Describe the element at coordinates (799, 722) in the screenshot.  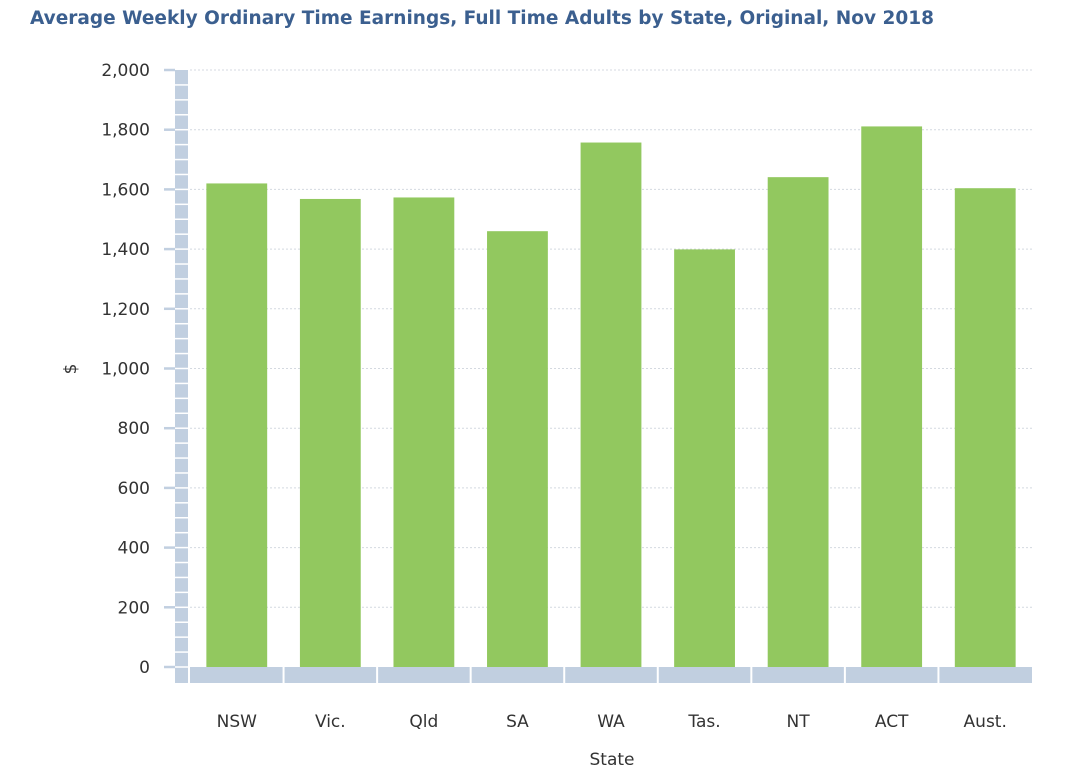
I see `x-tick-label: NT` at that location.